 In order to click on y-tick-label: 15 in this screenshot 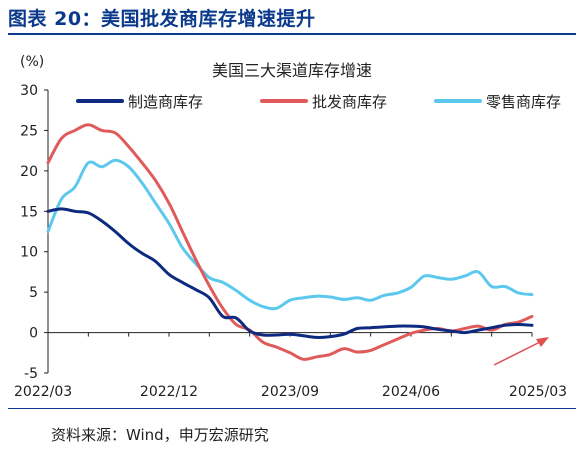, I will do `click(29, 212)`.